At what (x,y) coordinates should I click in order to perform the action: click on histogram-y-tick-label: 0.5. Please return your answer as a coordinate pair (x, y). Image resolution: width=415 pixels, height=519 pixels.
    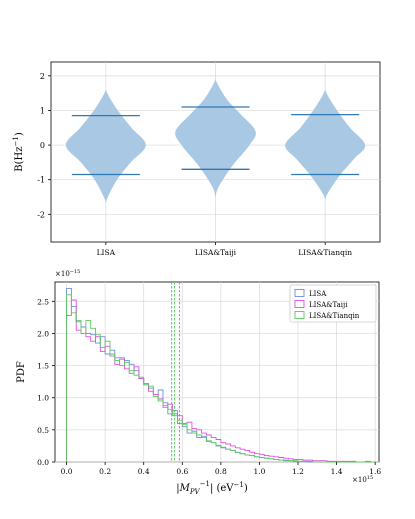
    Looking at the image, I should click on (43, 430).